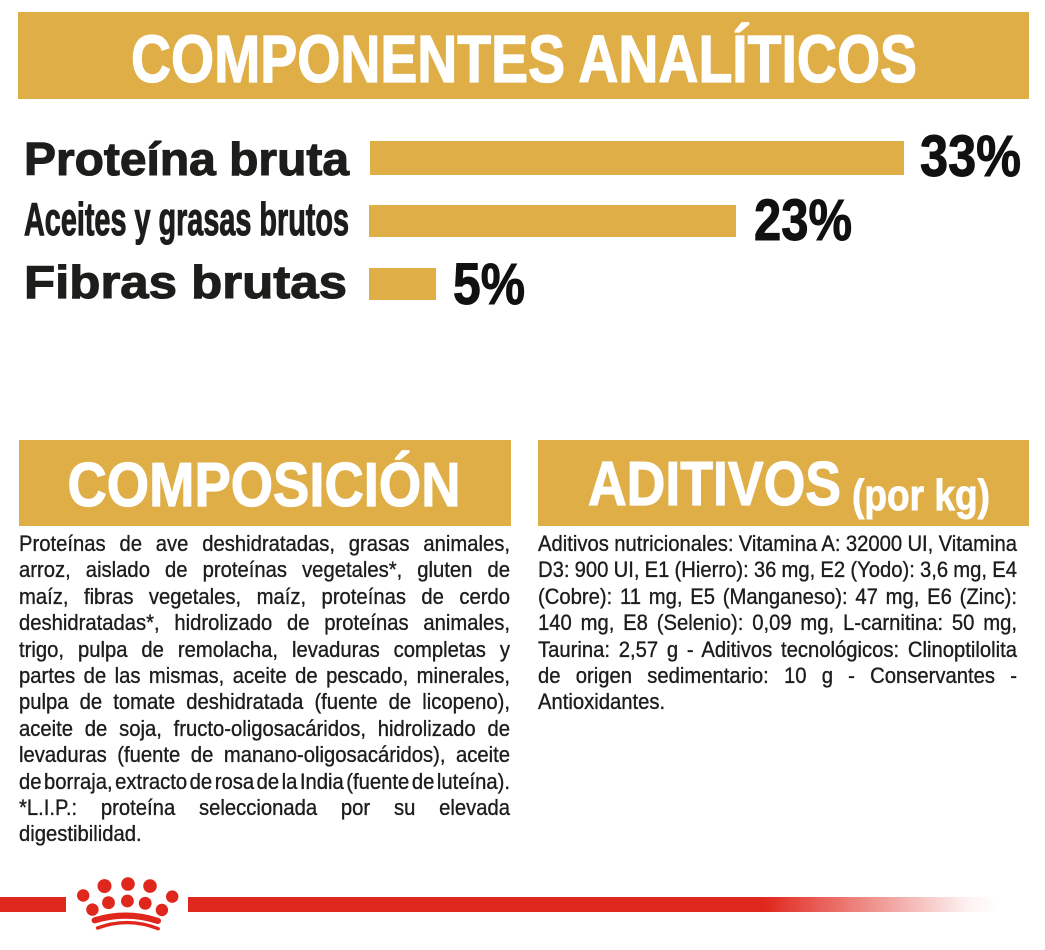 The image size is (1045, 950). Describe the element at coordinates (185, 282) in the screenshot. I see `svg-text: Fibras brutas` at that location.